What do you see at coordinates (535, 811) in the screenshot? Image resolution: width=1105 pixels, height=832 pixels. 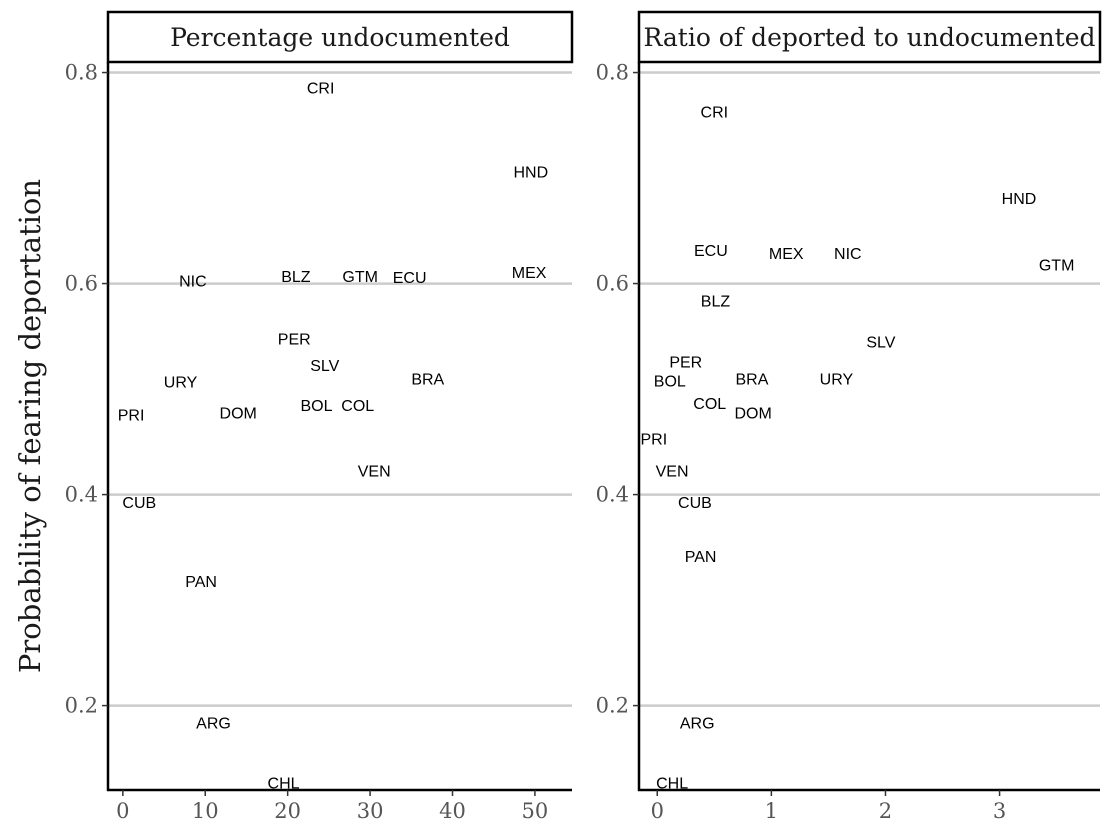 I see `x-tick-label: 50` at bounding box center [535, 811].